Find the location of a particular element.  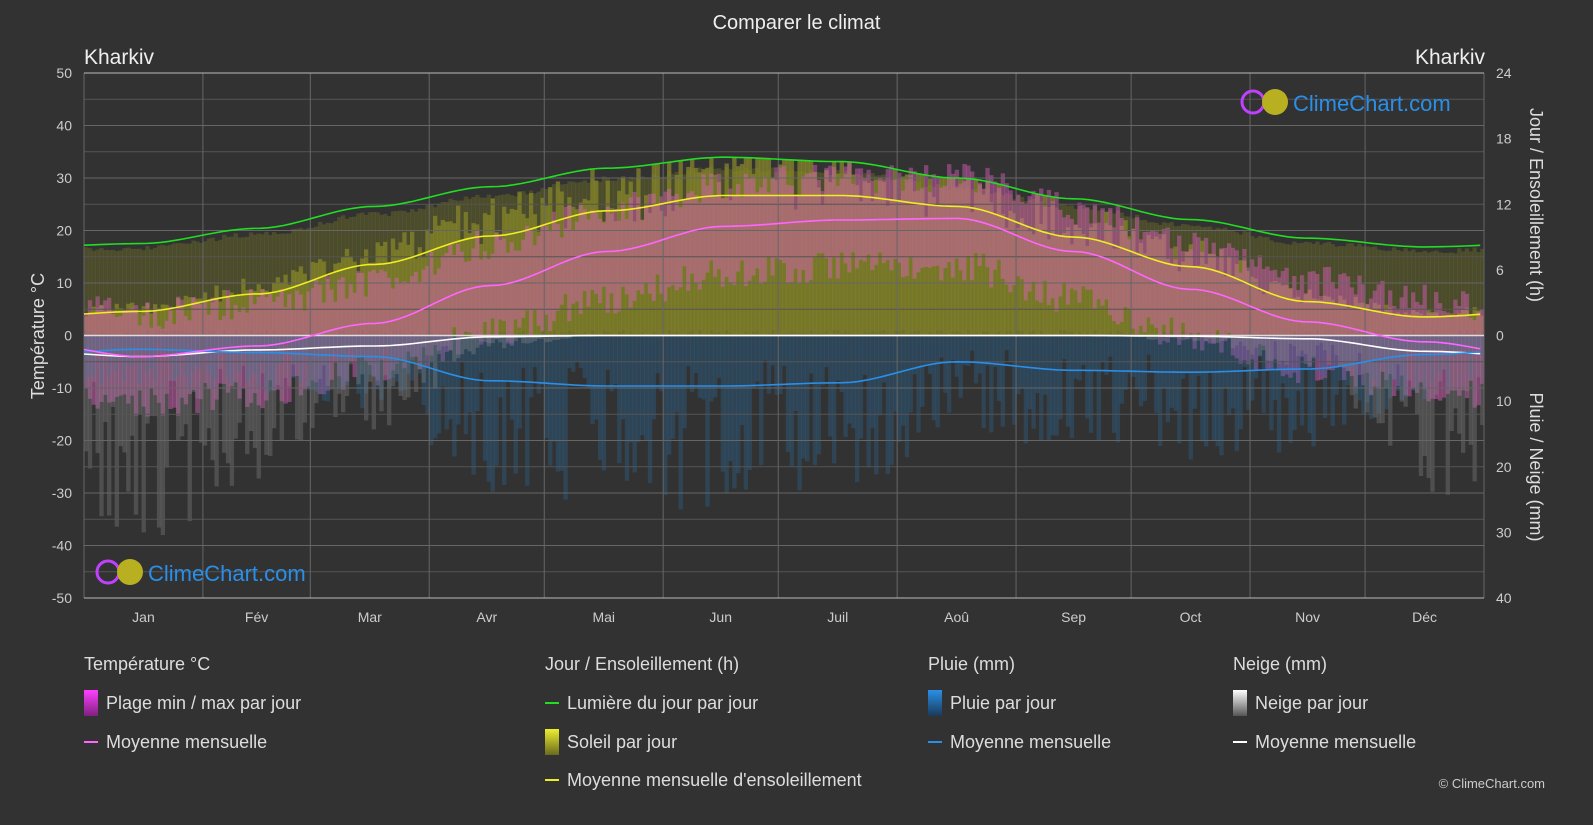

y-tick-right-top: 24 is located at coordinates (1504, 73).